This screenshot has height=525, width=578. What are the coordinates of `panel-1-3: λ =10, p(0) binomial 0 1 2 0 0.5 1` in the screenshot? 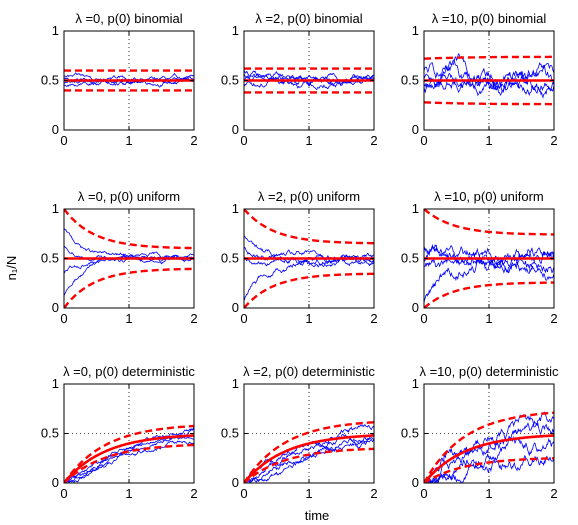 It's located at (479, 79).